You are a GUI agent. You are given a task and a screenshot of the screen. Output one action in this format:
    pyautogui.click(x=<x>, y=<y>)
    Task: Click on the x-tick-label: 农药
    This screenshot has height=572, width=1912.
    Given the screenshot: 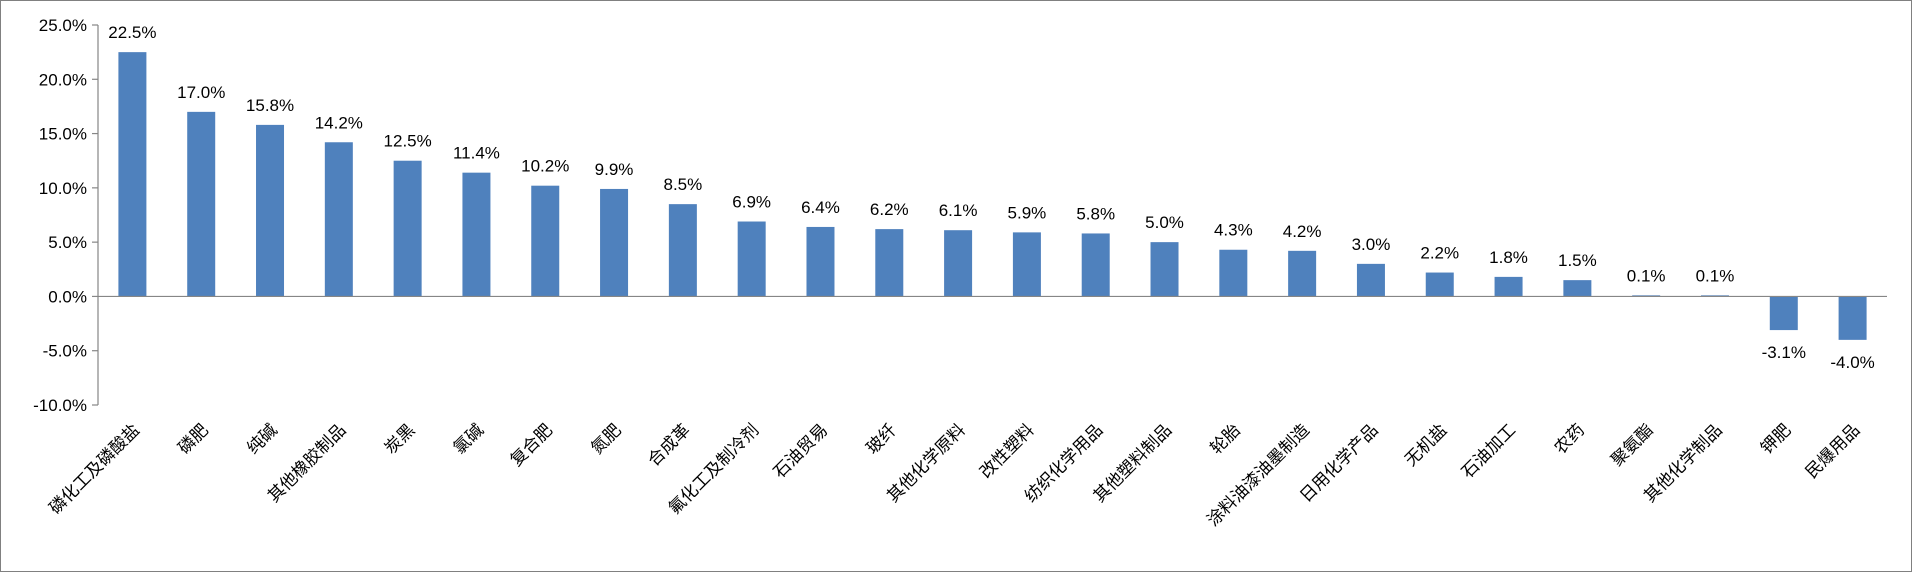 What is the action you would take?
    pyautogui.click(x=1569, y=438)
    